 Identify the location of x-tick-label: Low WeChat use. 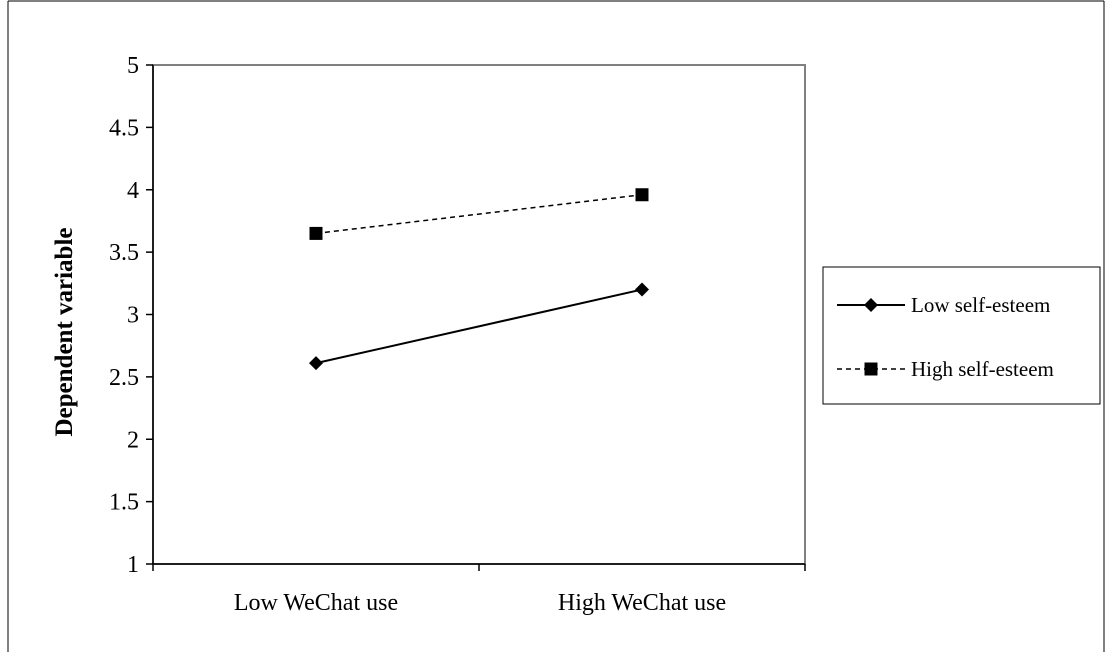
(316, 603).